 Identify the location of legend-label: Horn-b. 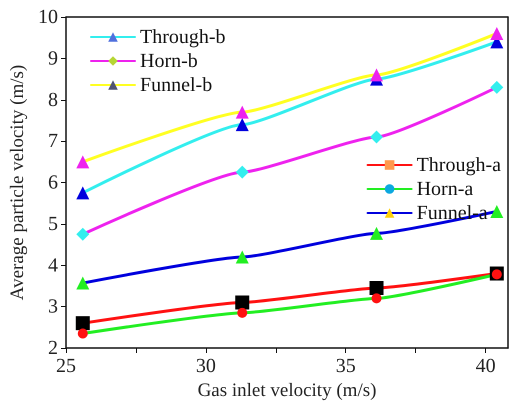
(169, 61).